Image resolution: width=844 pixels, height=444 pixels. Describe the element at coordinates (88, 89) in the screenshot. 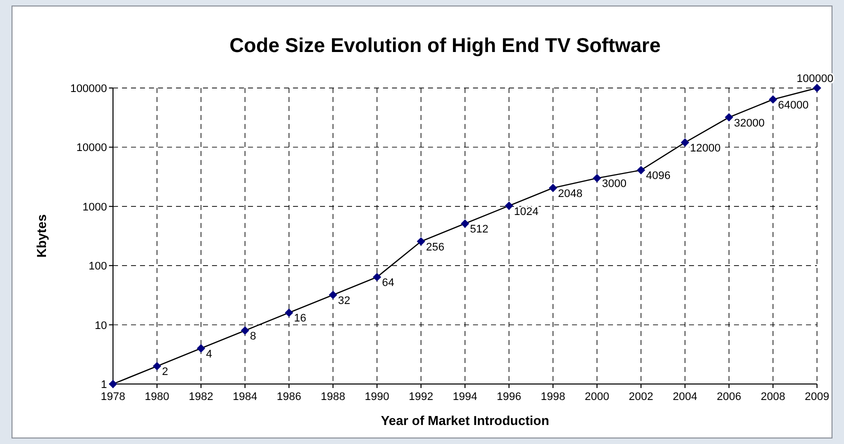

I see `y-tick-label: 100000` at that location.